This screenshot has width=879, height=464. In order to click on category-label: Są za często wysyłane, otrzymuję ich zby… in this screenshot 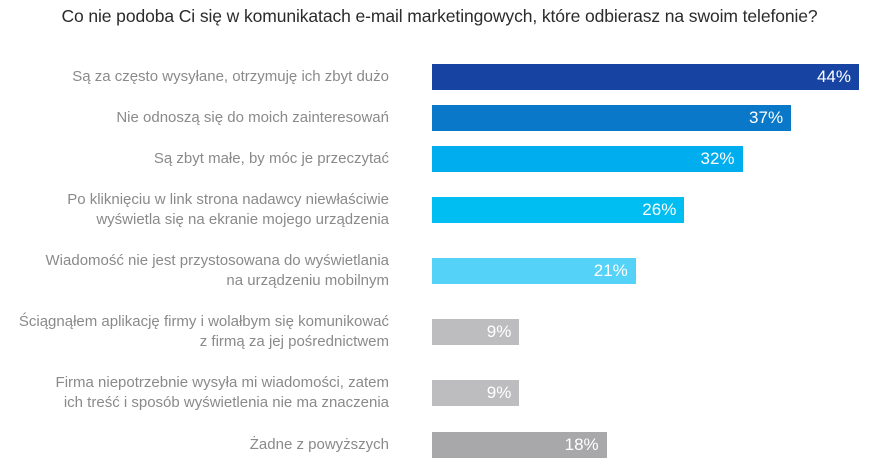, I will do `click(230, 77)`.